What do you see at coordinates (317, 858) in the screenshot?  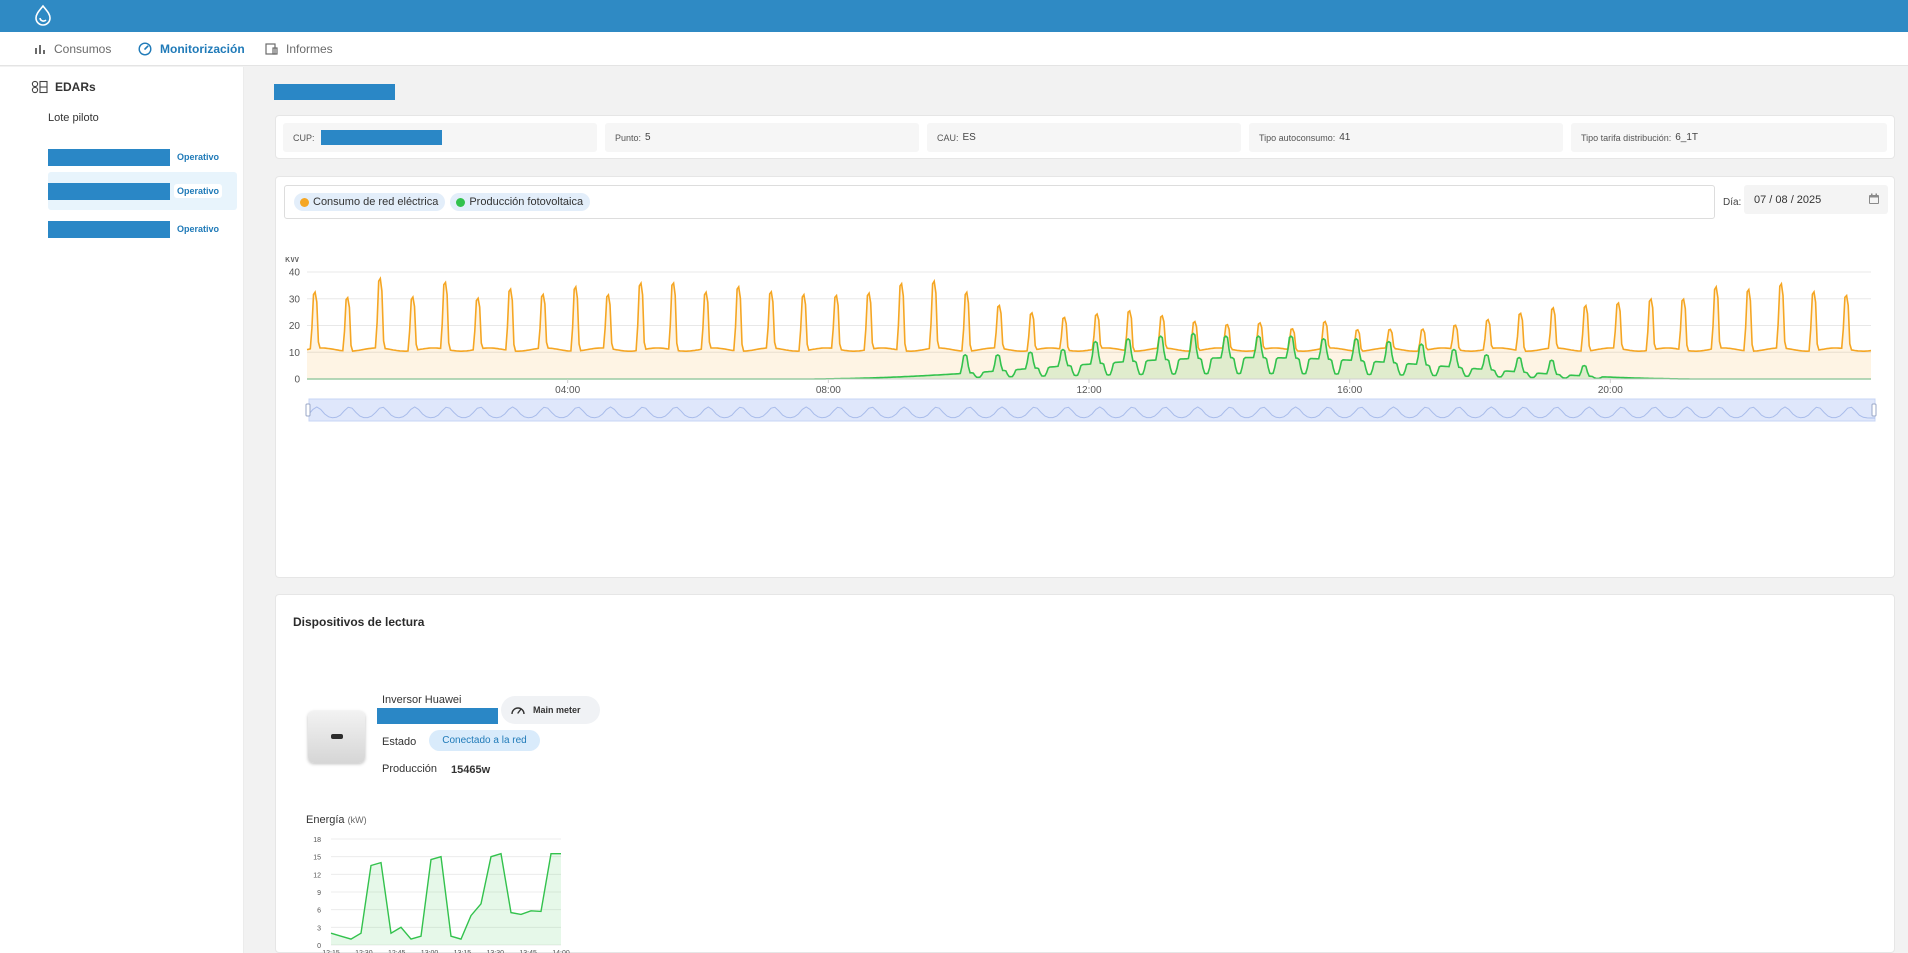 I see `mini-y-tick-label: 15` at bounding box center [317, 858].